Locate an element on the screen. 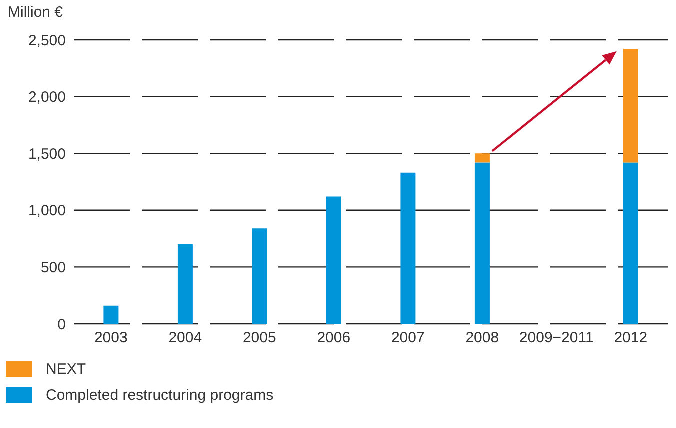 This screenshot has width=676, height=428. y-tick-label: 0 is located at coordinates (62, 325).